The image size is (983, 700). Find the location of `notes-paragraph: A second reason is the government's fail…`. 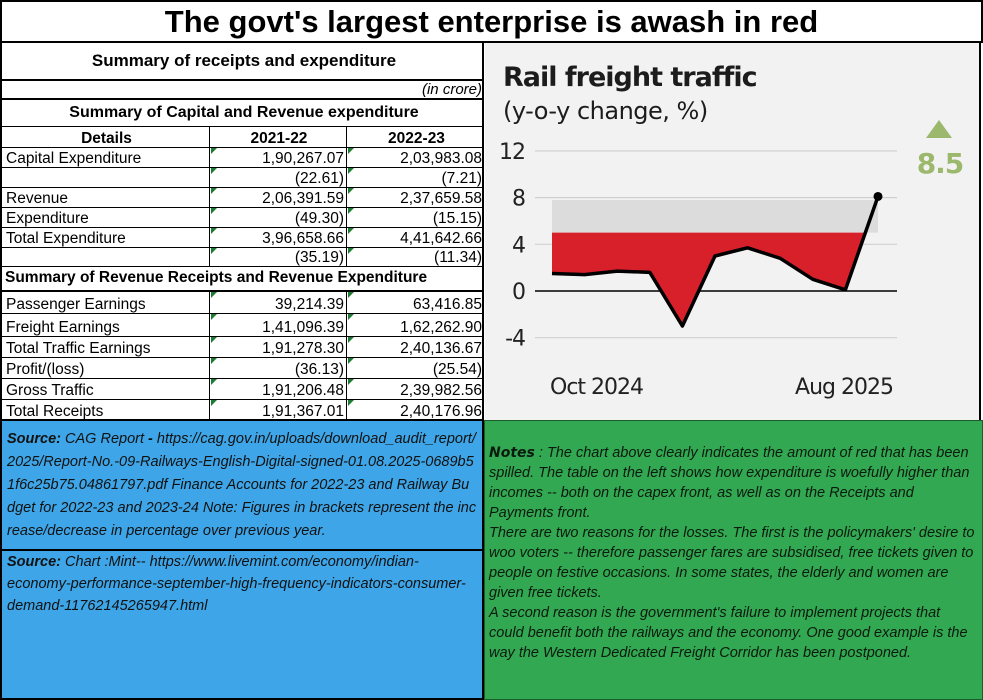

notes-paragraph: A second reason is the government's fail… is located at coordinates (728, 633).